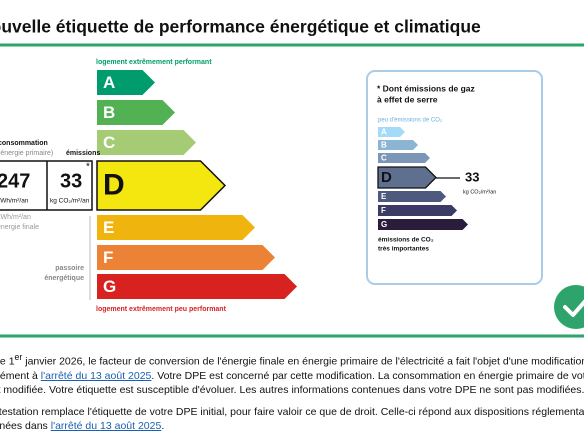  I want to click on label: (énergie primaire), so click(26, 153).